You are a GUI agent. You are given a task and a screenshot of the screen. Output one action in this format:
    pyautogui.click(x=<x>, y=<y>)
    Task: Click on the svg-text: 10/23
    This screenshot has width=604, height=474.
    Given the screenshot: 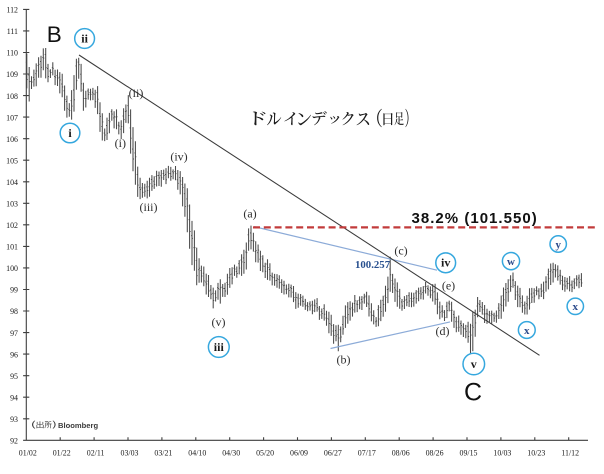 What is the action you would take?
    pyautogui.click(x=536, y=452)
    